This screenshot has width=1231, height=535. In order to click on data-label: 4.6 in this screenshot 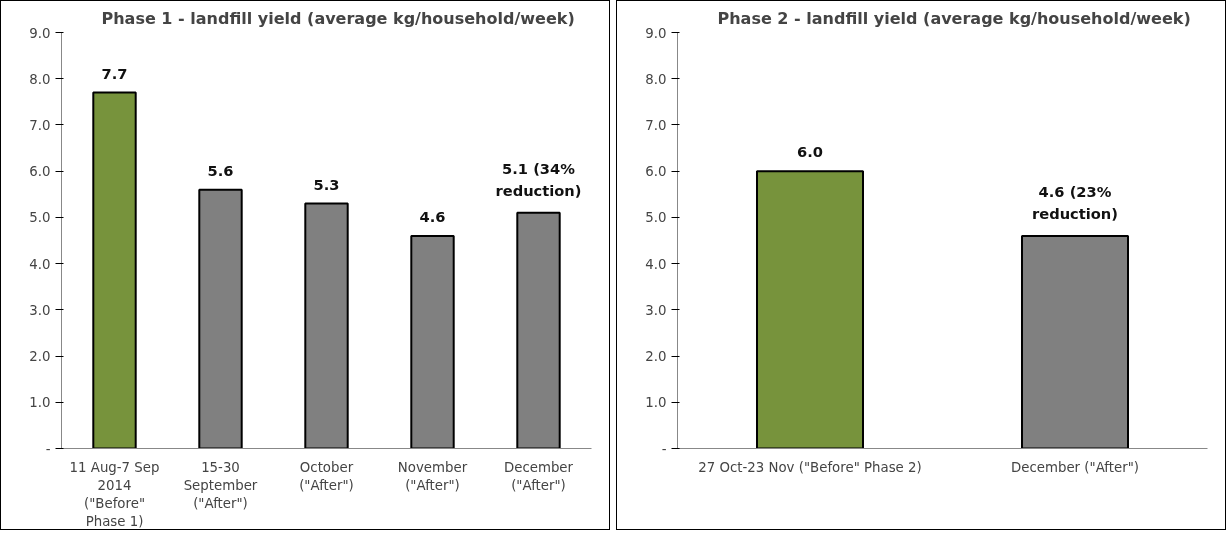, I will do `click(432, 216)`.